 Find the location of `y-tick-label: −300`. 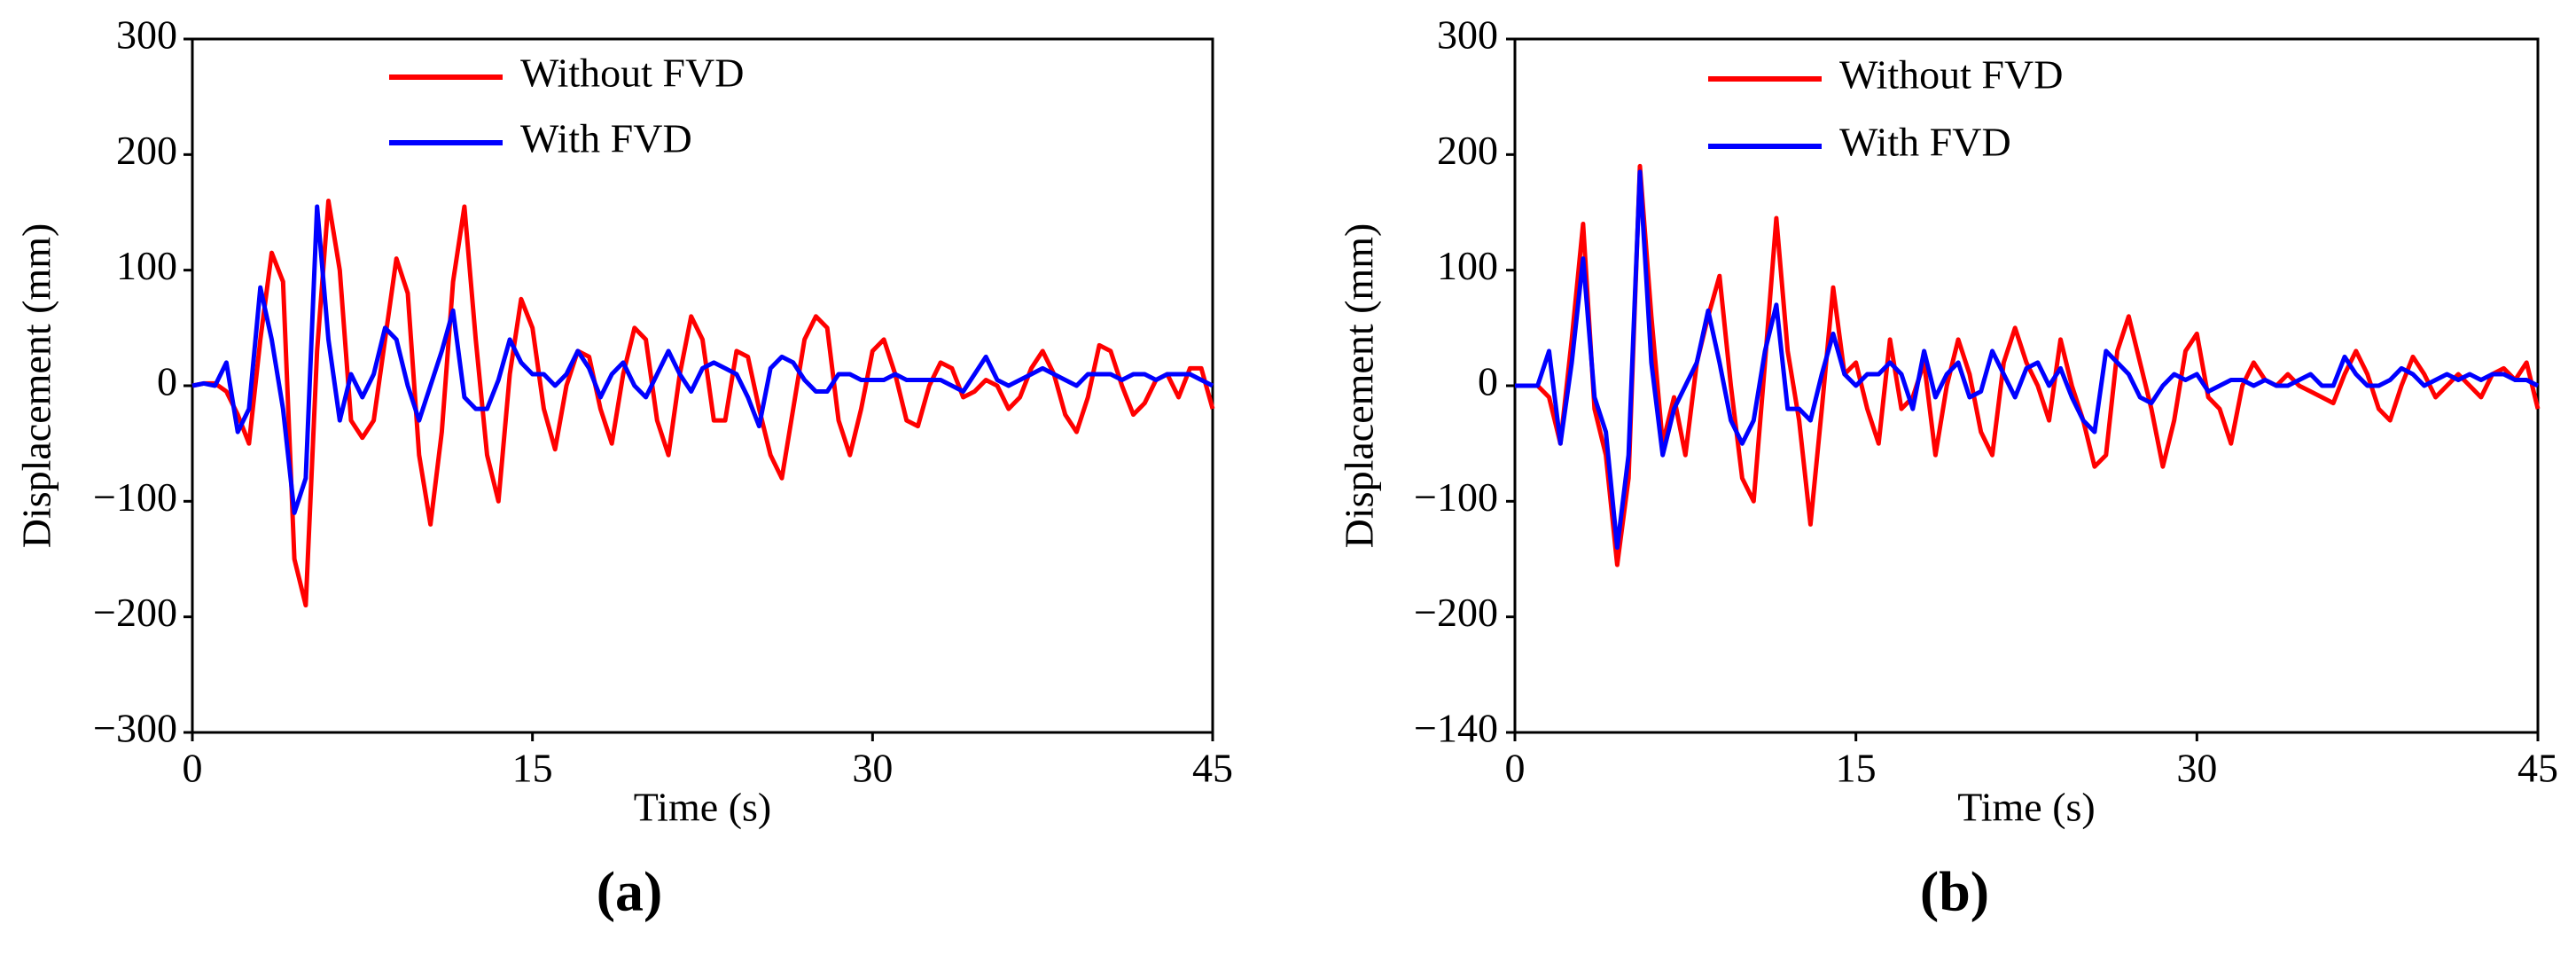

y-tick-label: −300 is located at coordinates (135, 728).